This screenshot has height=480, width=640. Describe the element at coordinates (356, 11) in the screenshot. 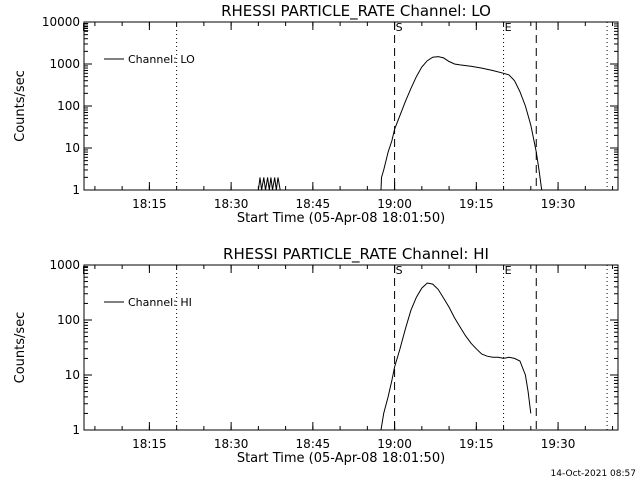

I see `chart-title: RHESSI PARTICLE_RATE Channel: LO` at that location.